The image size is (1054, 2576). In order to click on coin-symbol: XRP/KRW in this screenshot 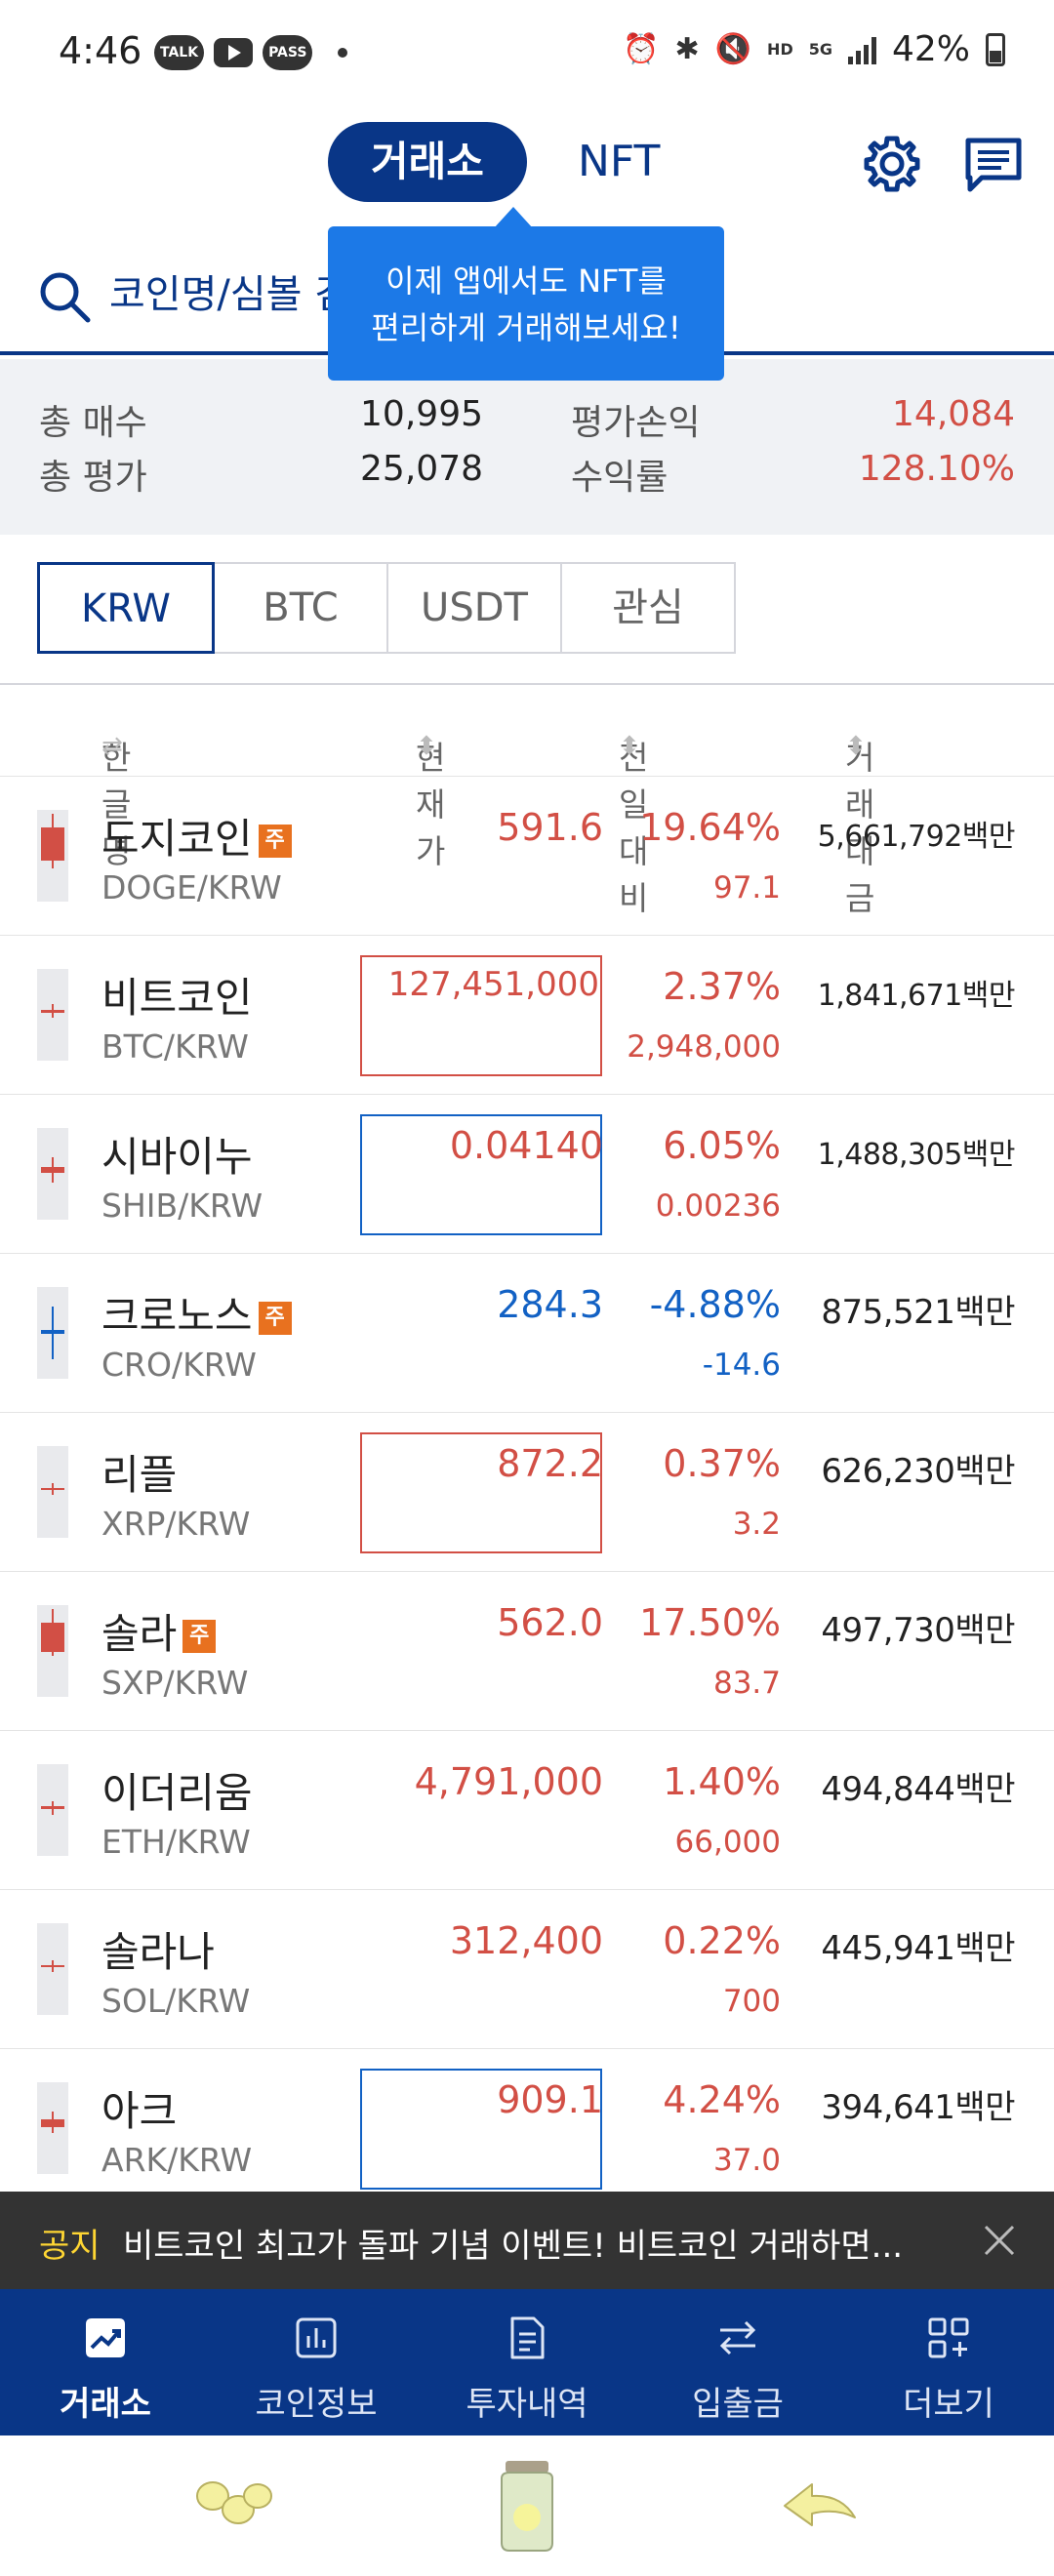, I will do `click(176, 1524)`.